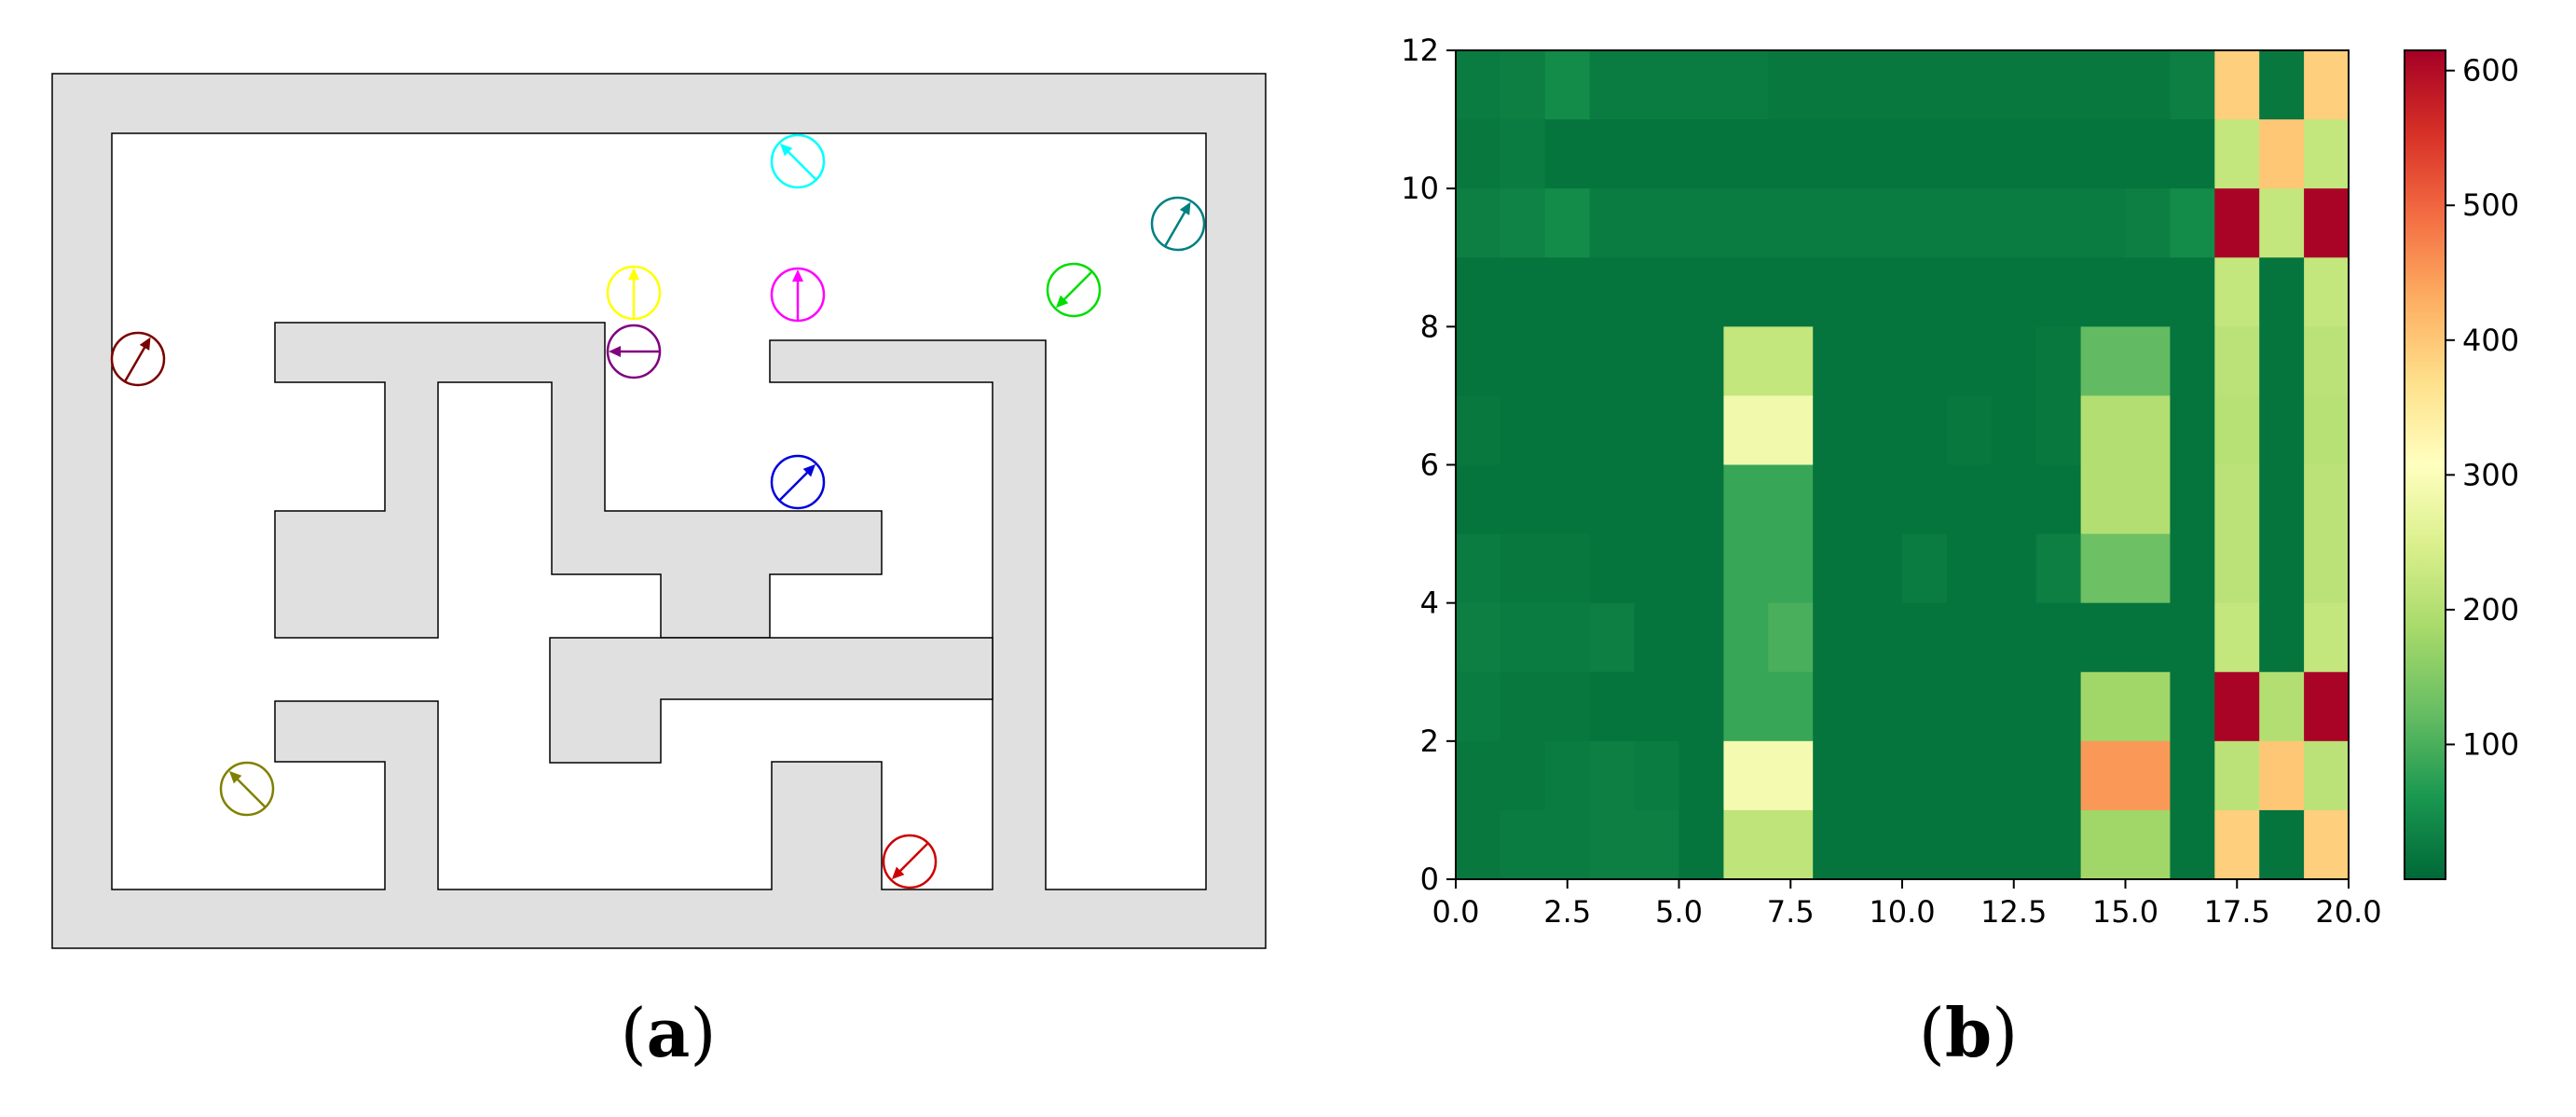 The height and width of the screenshot is (1117, 2576). I want to click on y-tick-label: 12, so click(1420, 51).